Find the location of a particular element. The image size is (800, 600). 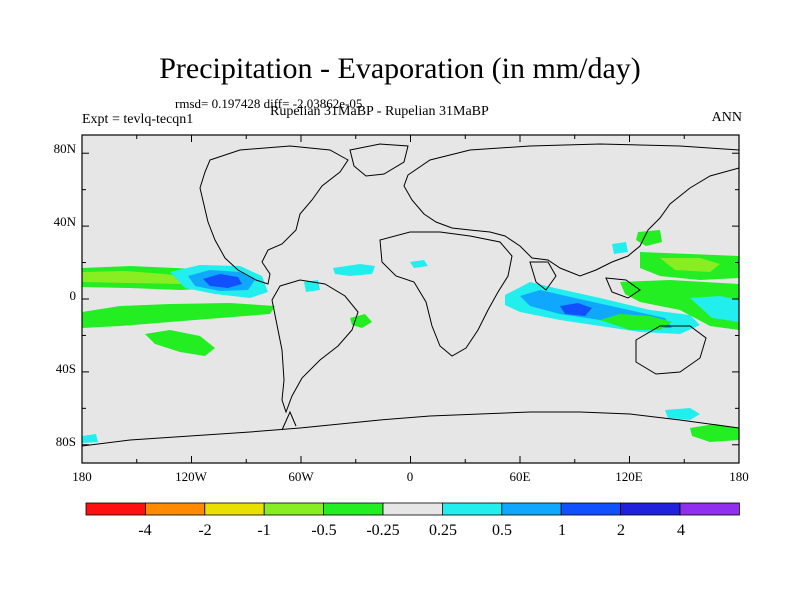

colorbar-label-025: 0.25 is located at coordinates (443, 530).